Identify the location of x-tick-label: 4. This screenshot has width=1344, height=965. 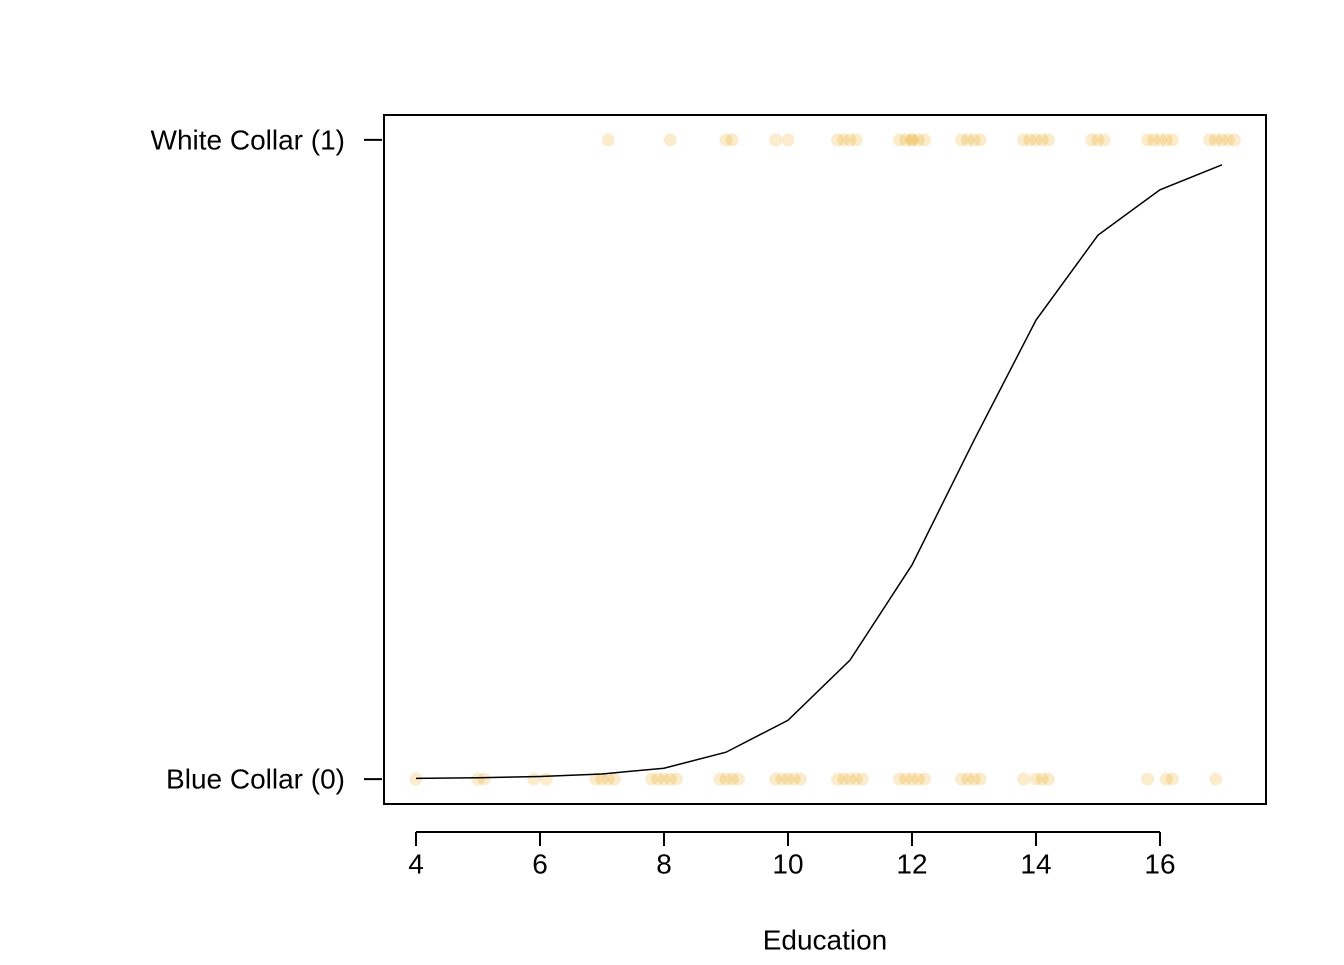
(416, 863).